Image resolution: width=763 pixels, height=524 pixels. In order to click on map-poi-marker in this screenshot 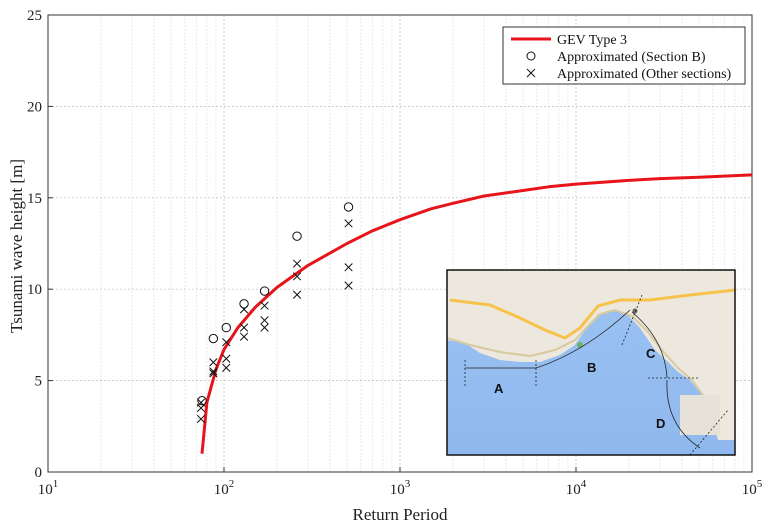, I will do `click(635, 311)`.